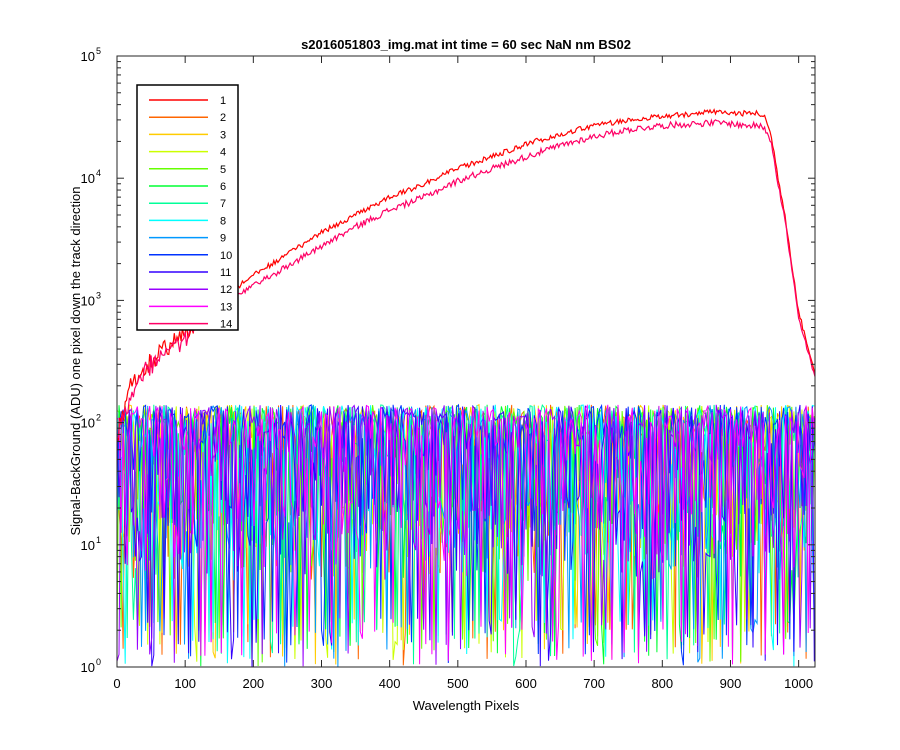 The image size is (900, 750). What do you see at coordinates (390, 683) in the screenshot?
I see `x-tick-label: 400` at bounding box center [390, 683].